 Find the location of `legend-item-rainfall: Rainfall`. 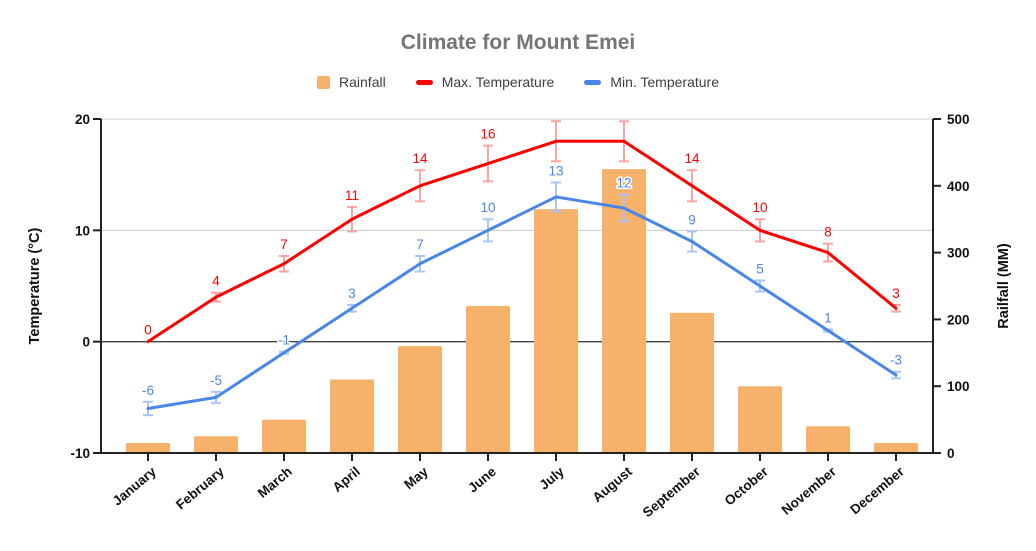

legend-item-rainfall: Rainfall is located at coordinates (351, 82).